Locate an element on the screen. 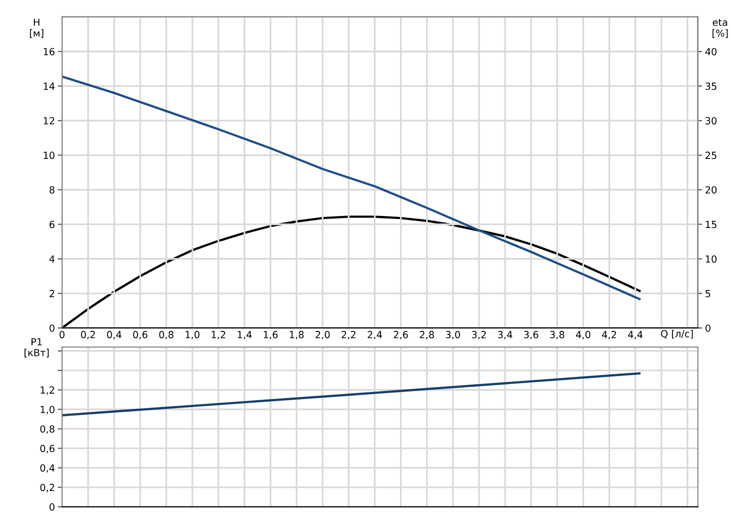  y2-tick-label: 10 is located at coordinates (711, 259).